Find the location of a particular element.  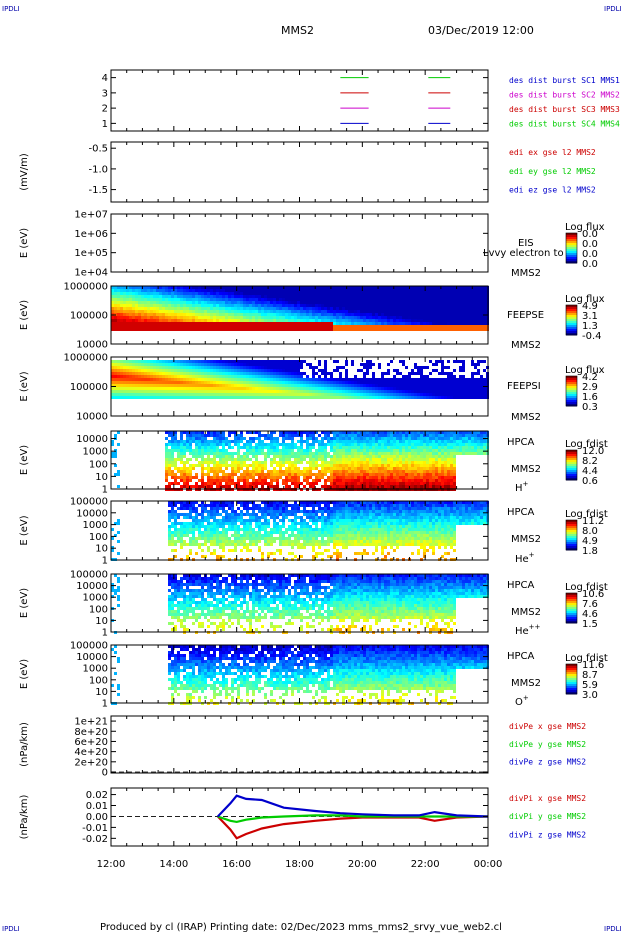

legend-entry: des dist burst SC4 MMS4 is located at coordinates (564, 124).